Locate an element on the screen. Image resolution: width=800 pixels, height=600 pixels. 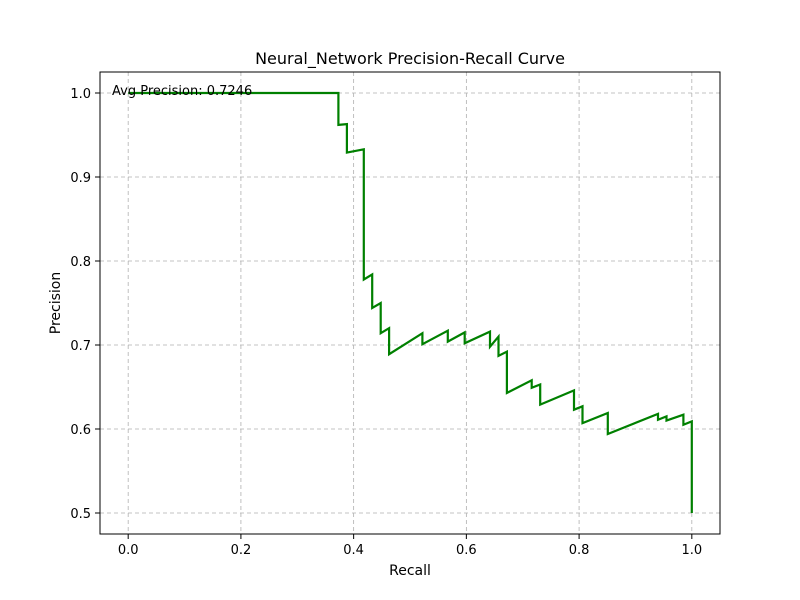
y-tick-label: 1.0 is located at coordinates (80, 94).